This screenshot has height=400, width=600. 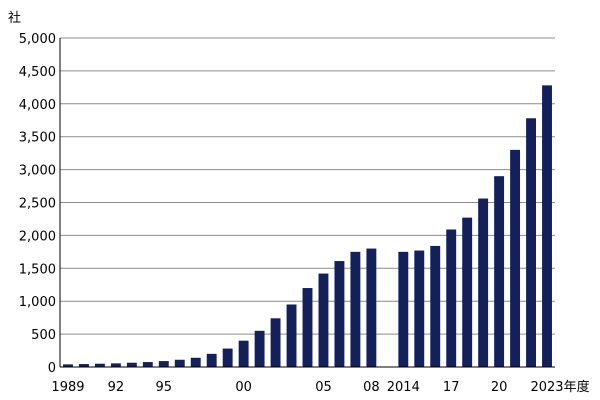 I want to click on y-tick-label: 3,000, so click(x=37, y=171).